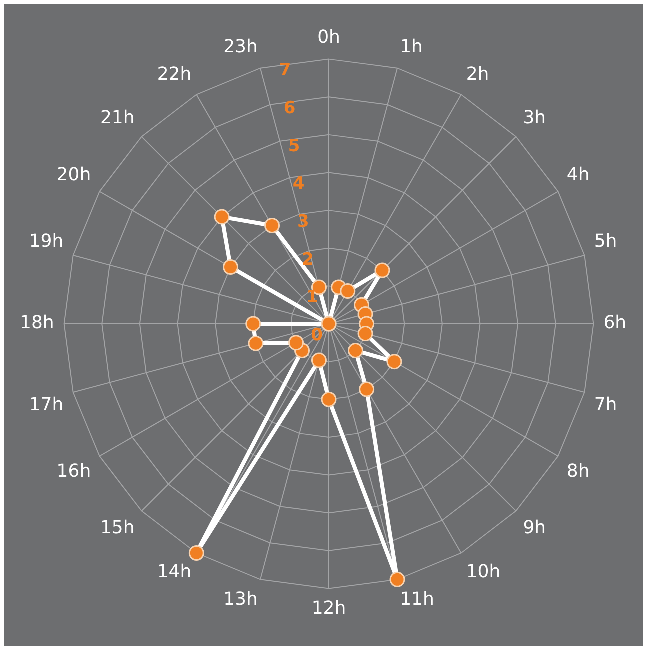 The image size is (647, 650). What do you see at coordinates (329, 609) in the screenshot?
I see `spoke-label: 12h` at bounding box center [329, 609].